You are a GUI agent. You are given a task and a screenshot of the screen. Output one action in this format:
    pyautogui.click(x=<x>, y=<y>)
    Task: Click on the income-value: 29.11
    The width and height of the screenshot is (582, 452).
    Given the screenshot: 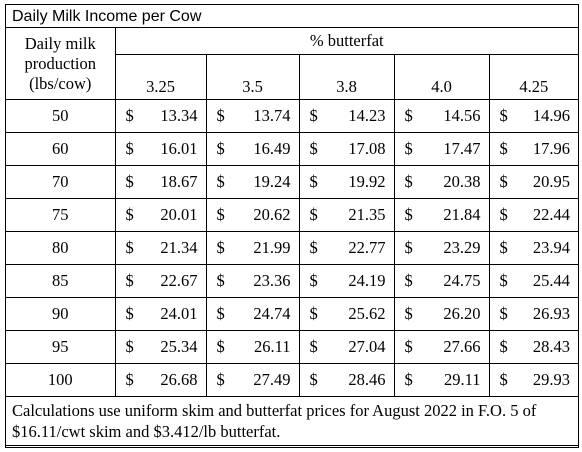 What is the action you would take?
    pyautogui.click(x=462, y=379)
    